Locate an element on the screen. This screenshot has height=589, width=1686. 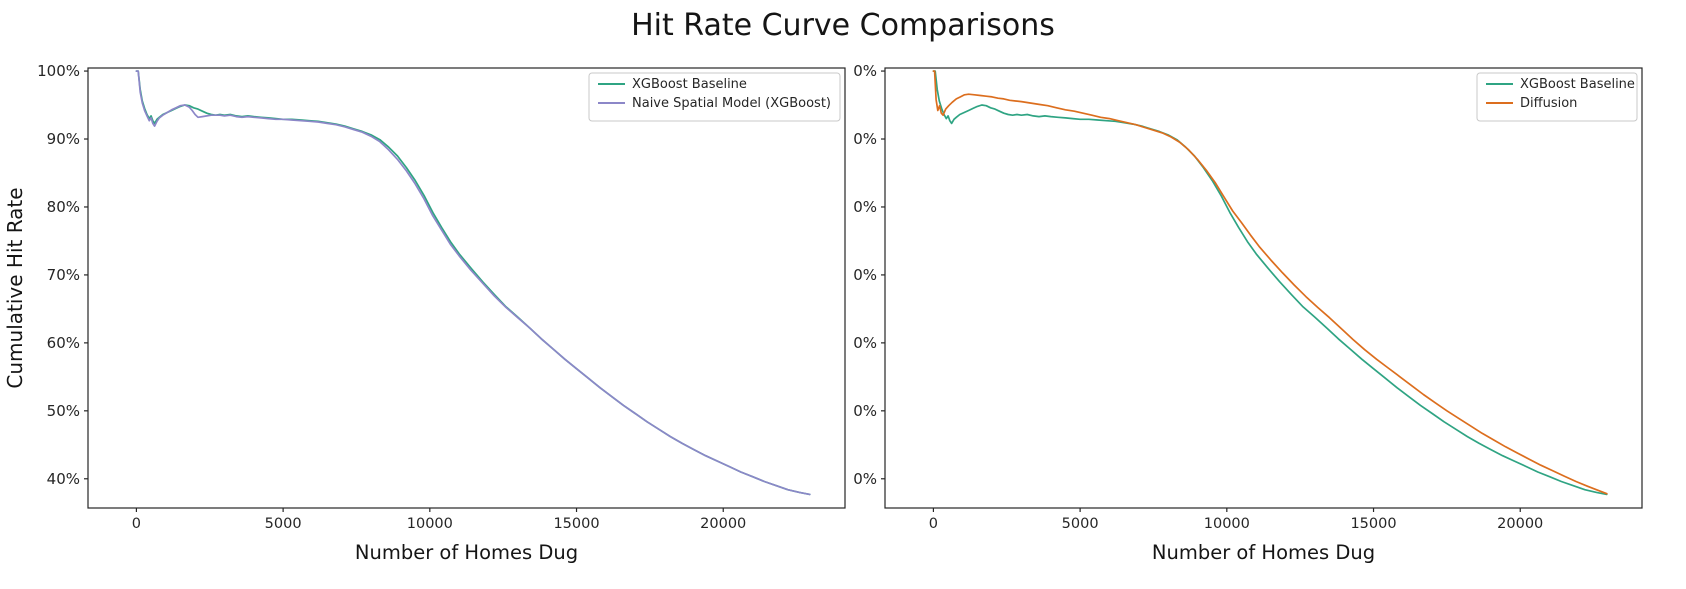
legend-label: Naive Spatial Model (XGBoost) is located at coordinates (731, 103).